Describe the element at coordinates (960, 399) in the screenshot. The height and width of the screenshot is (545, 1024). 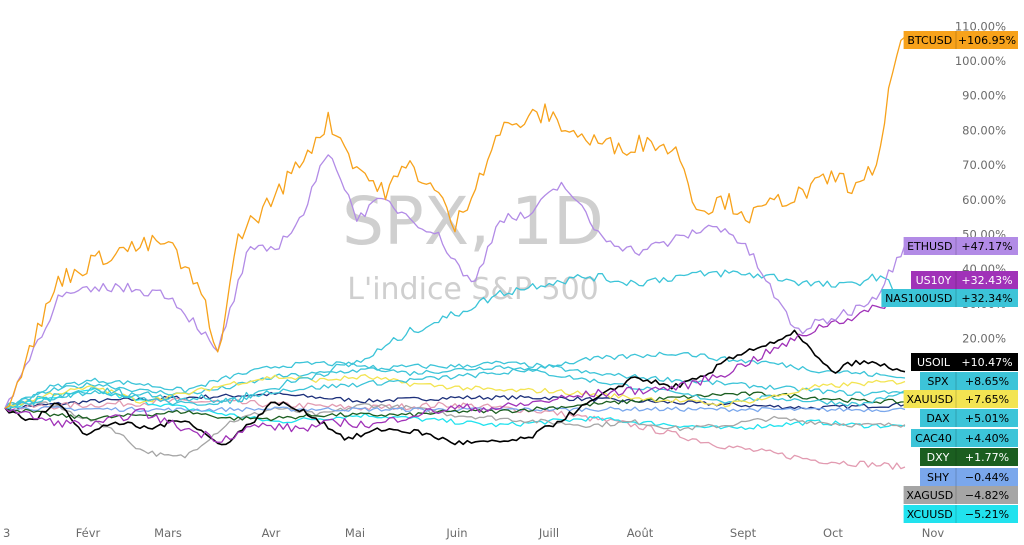
I see `tag-xauusd: XAUUSD +7.65%` at that location.